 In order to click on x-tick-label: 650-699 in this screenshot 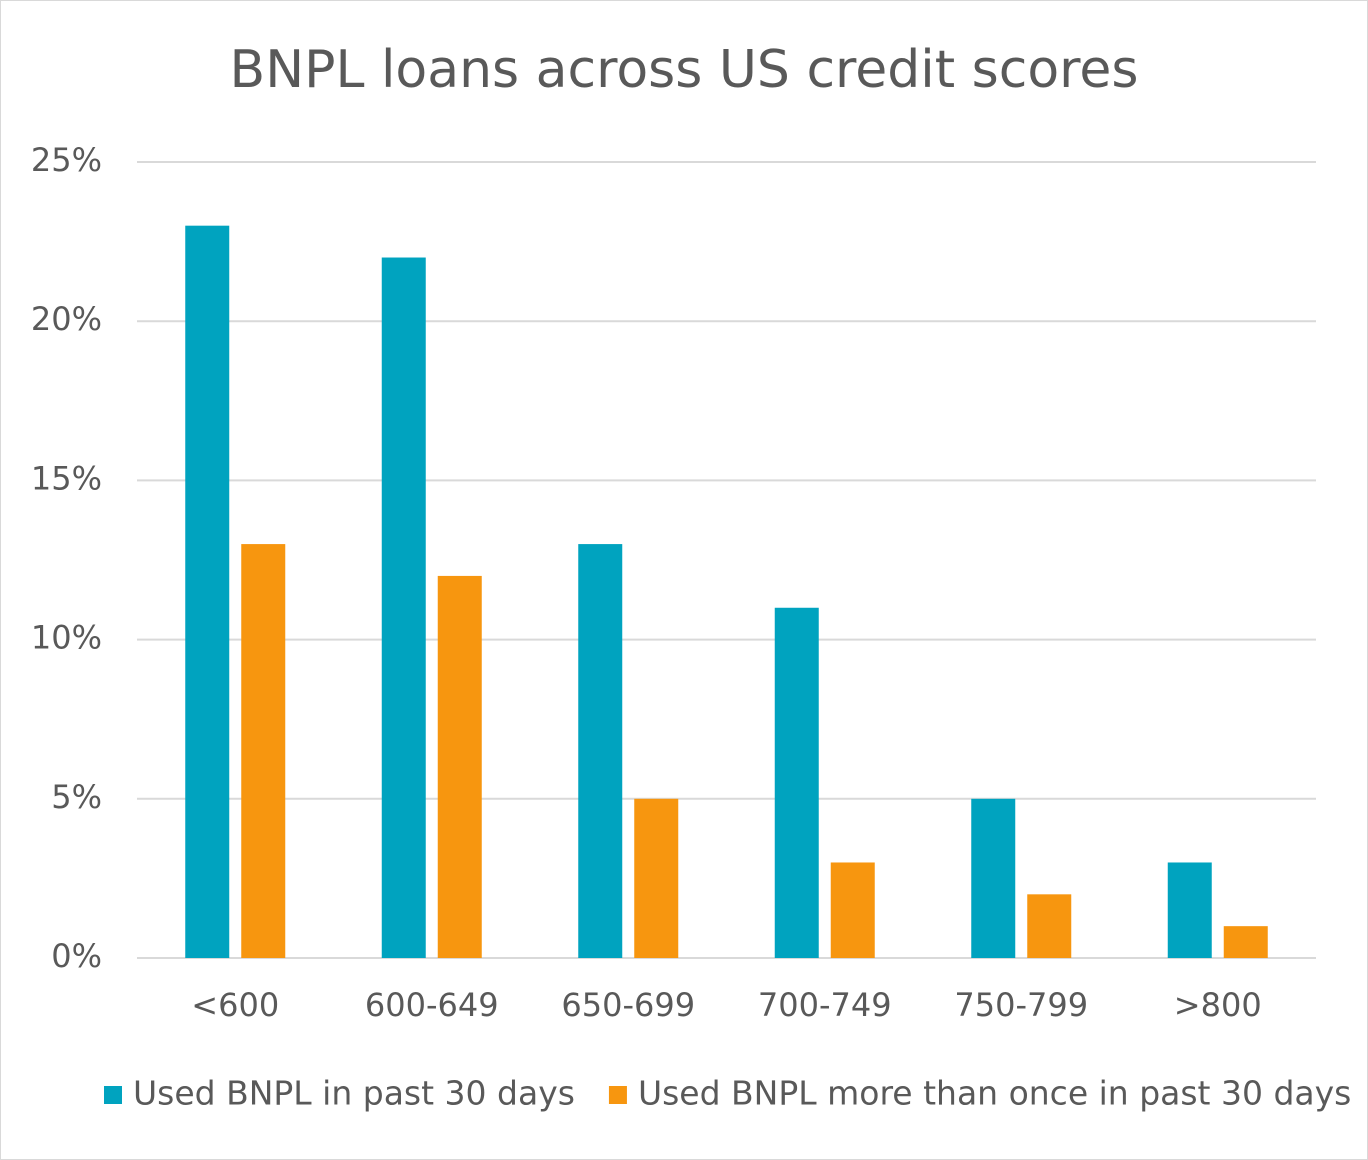, I will do `click(628, 1005)`.